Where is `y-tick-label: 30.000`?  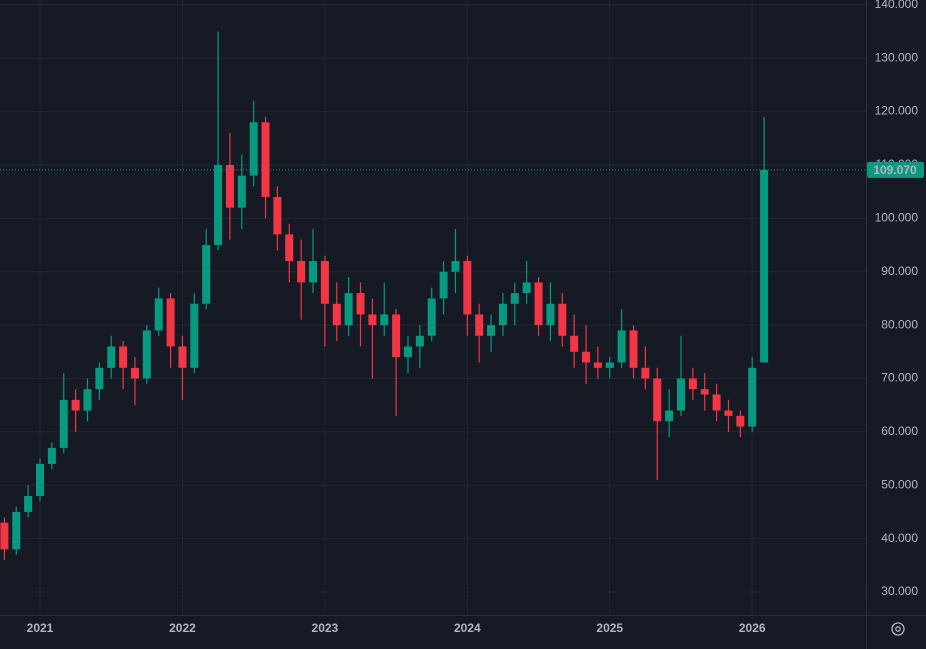
y-tick-label: 30.000 is located at coordinates (899, 591).